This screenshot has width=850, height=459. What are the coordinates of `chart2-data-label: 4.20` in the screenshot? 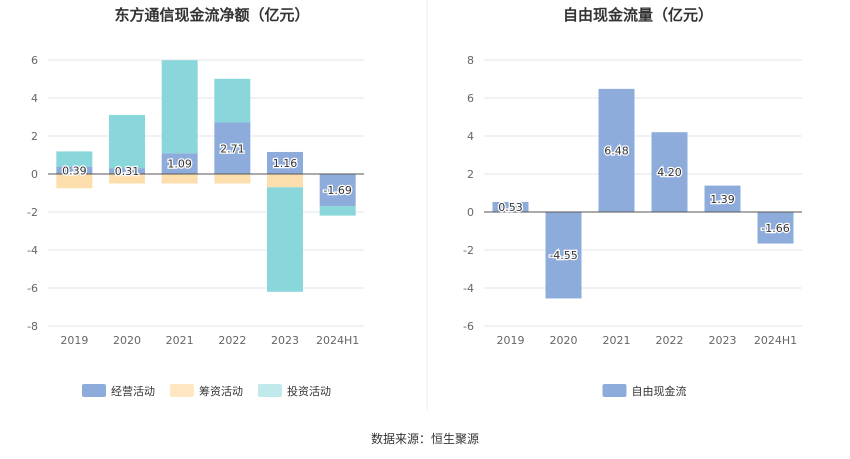 It's located at (669, 172).